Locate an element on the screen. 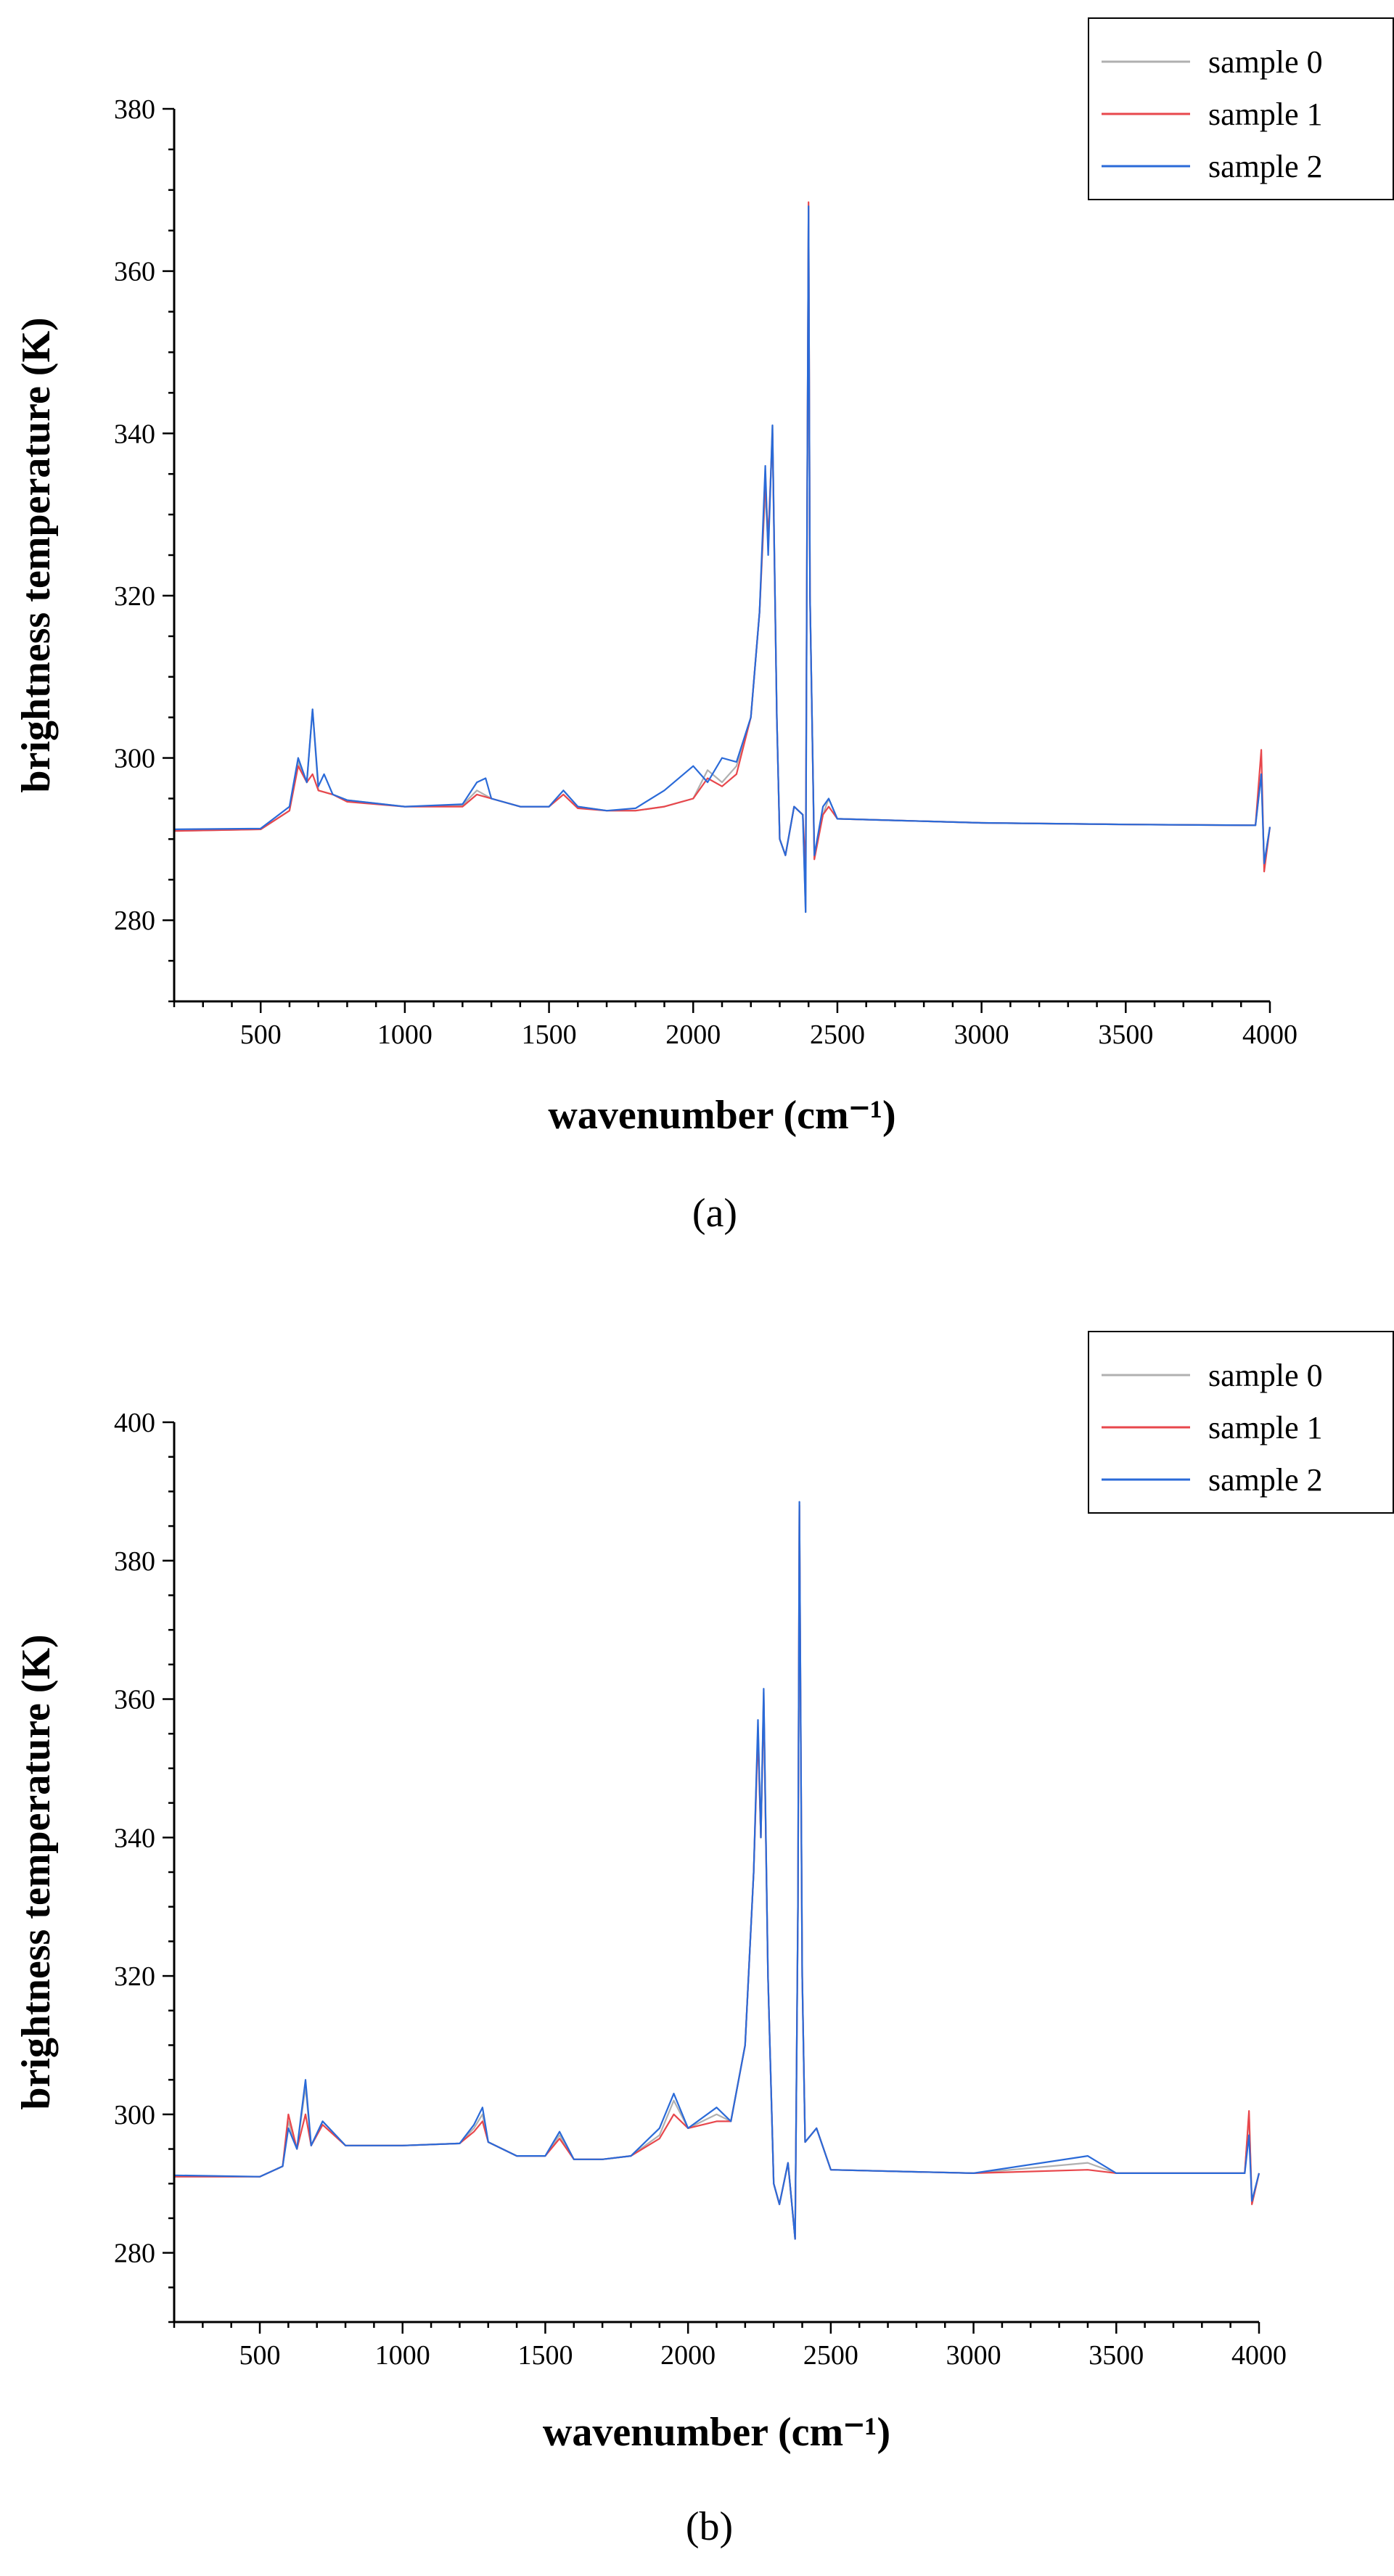  panel-label-a: (a) is located at coordinates (714, 1213).